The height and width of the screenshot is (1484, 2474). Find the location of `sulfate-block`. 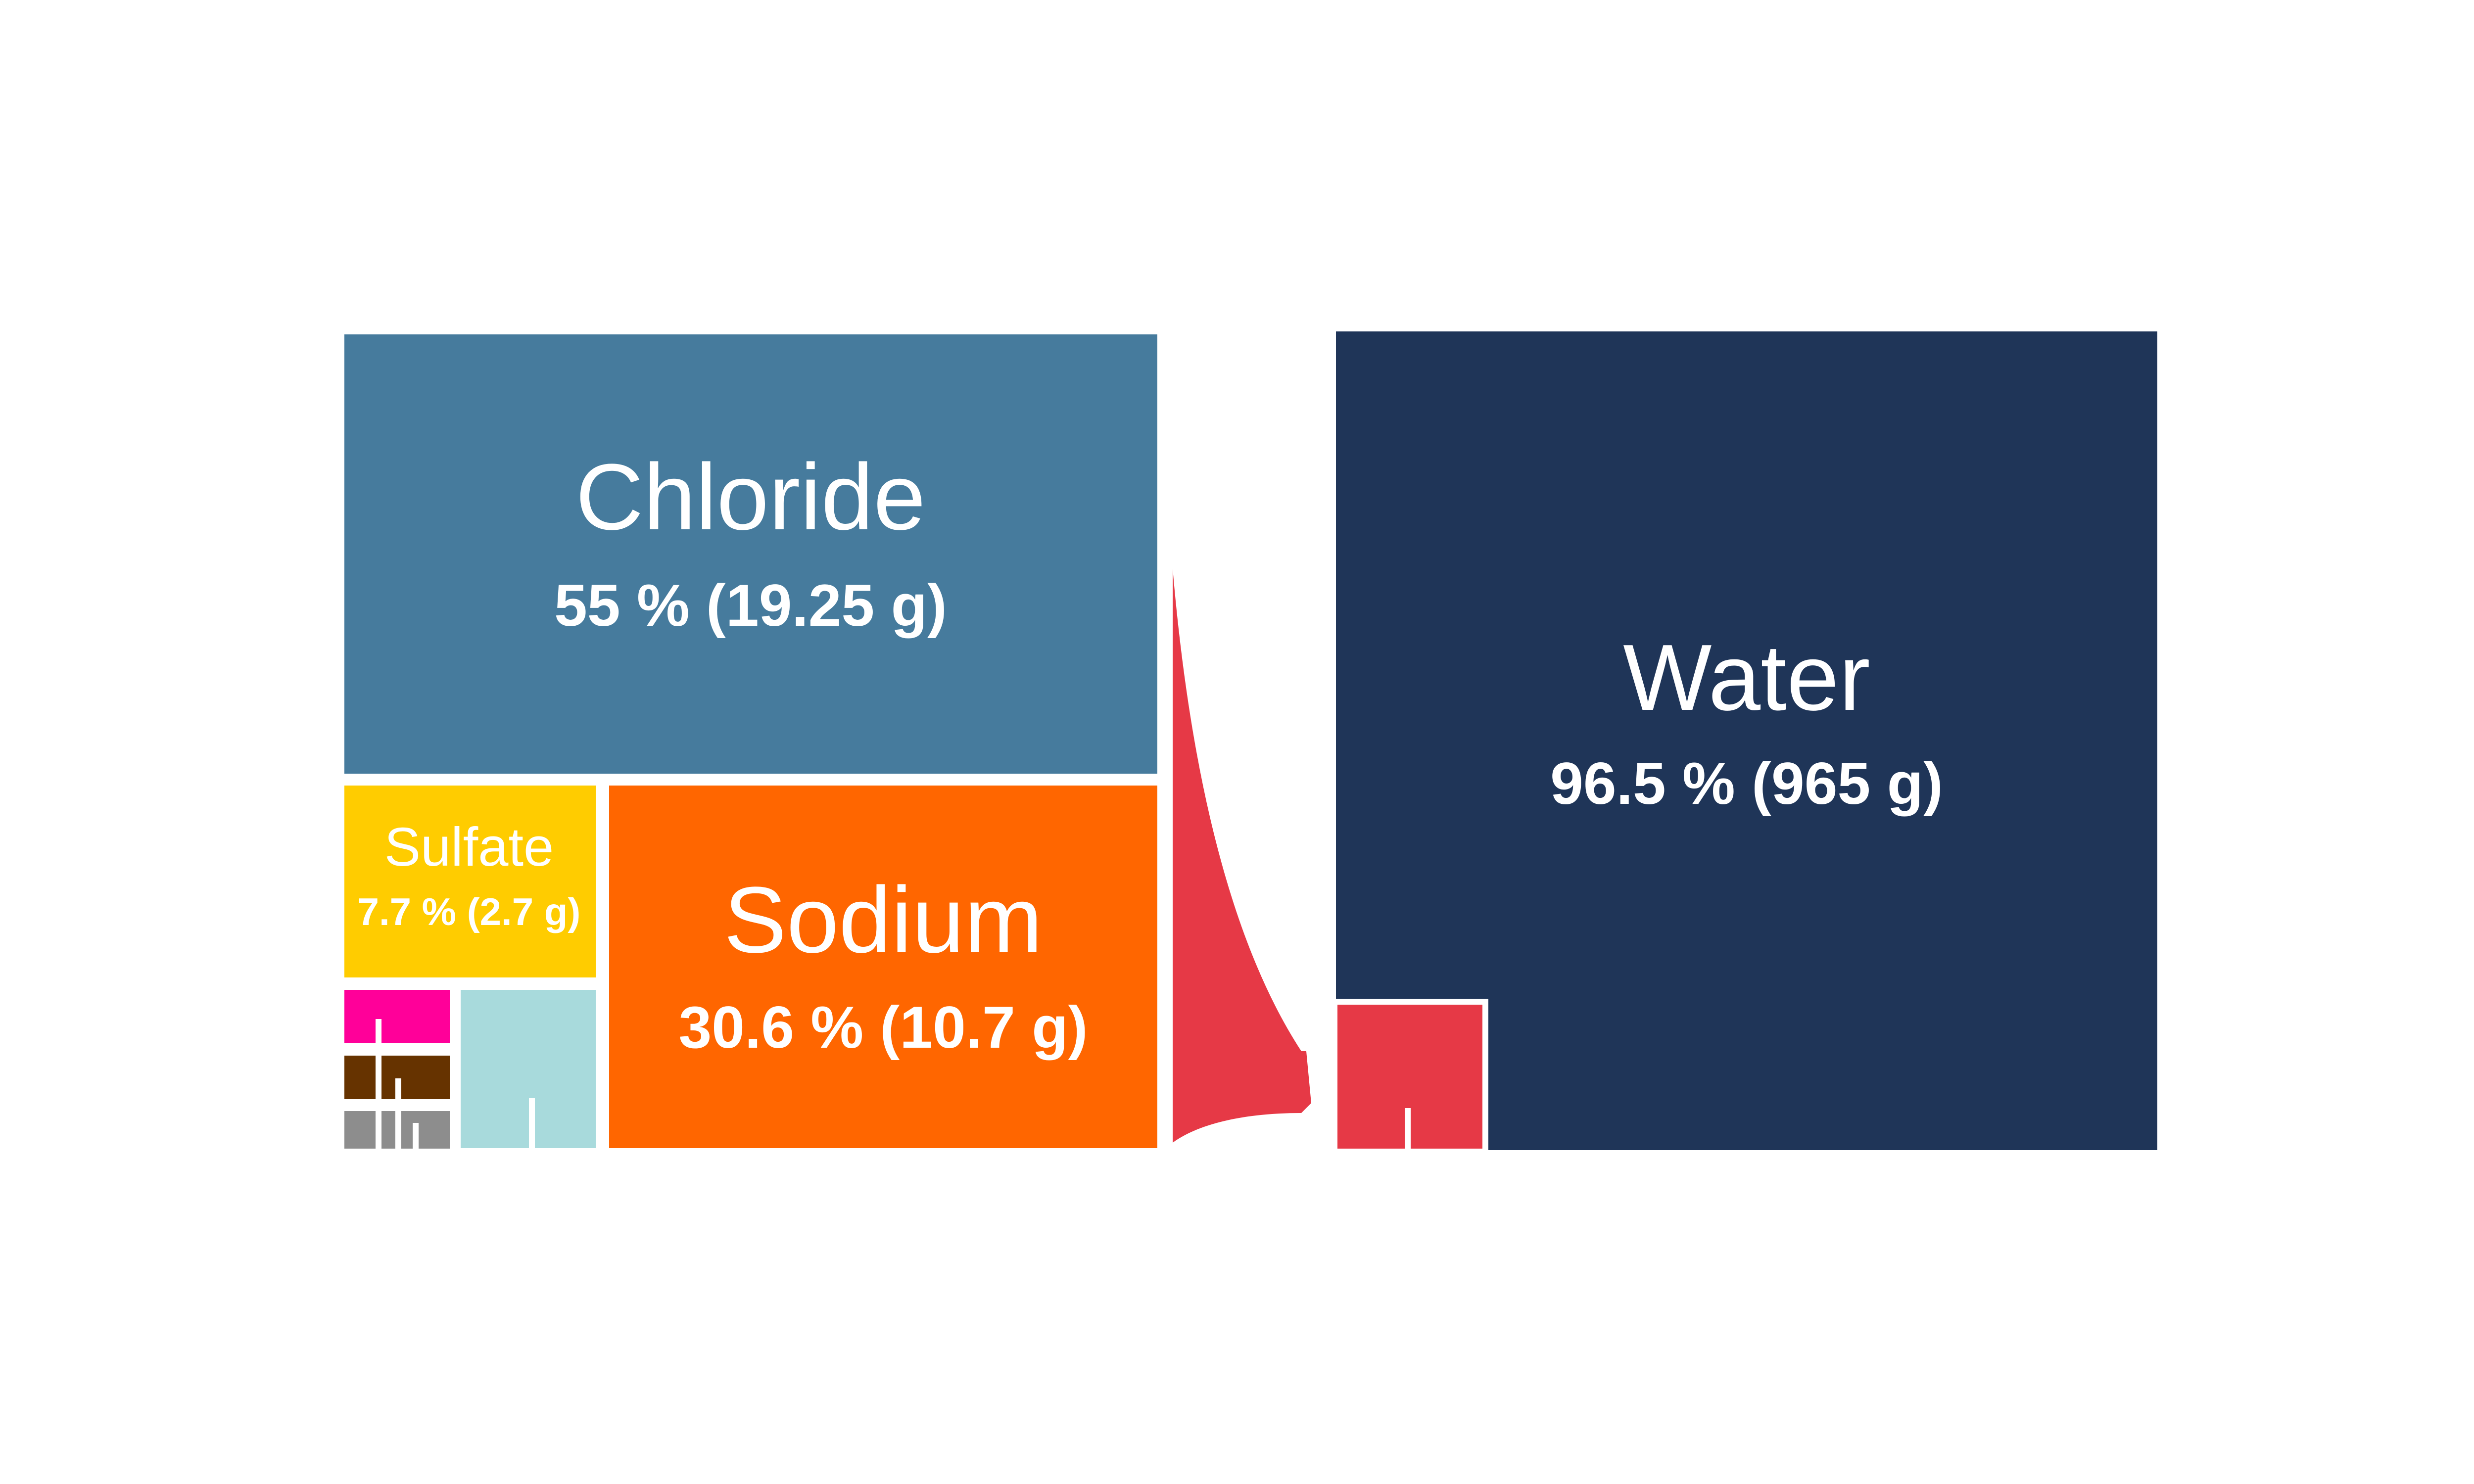

sulfate-block is located at coordinates (470, 881).